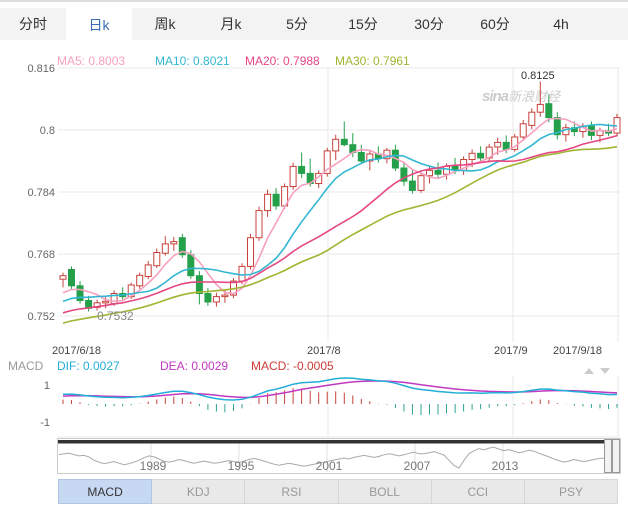 The width and height of the screenshot is (628, 509). I want to click on period-tabbar: 分时 日k 周k 月k 5分 15分 30分 60分 4h, so click(314, 27).